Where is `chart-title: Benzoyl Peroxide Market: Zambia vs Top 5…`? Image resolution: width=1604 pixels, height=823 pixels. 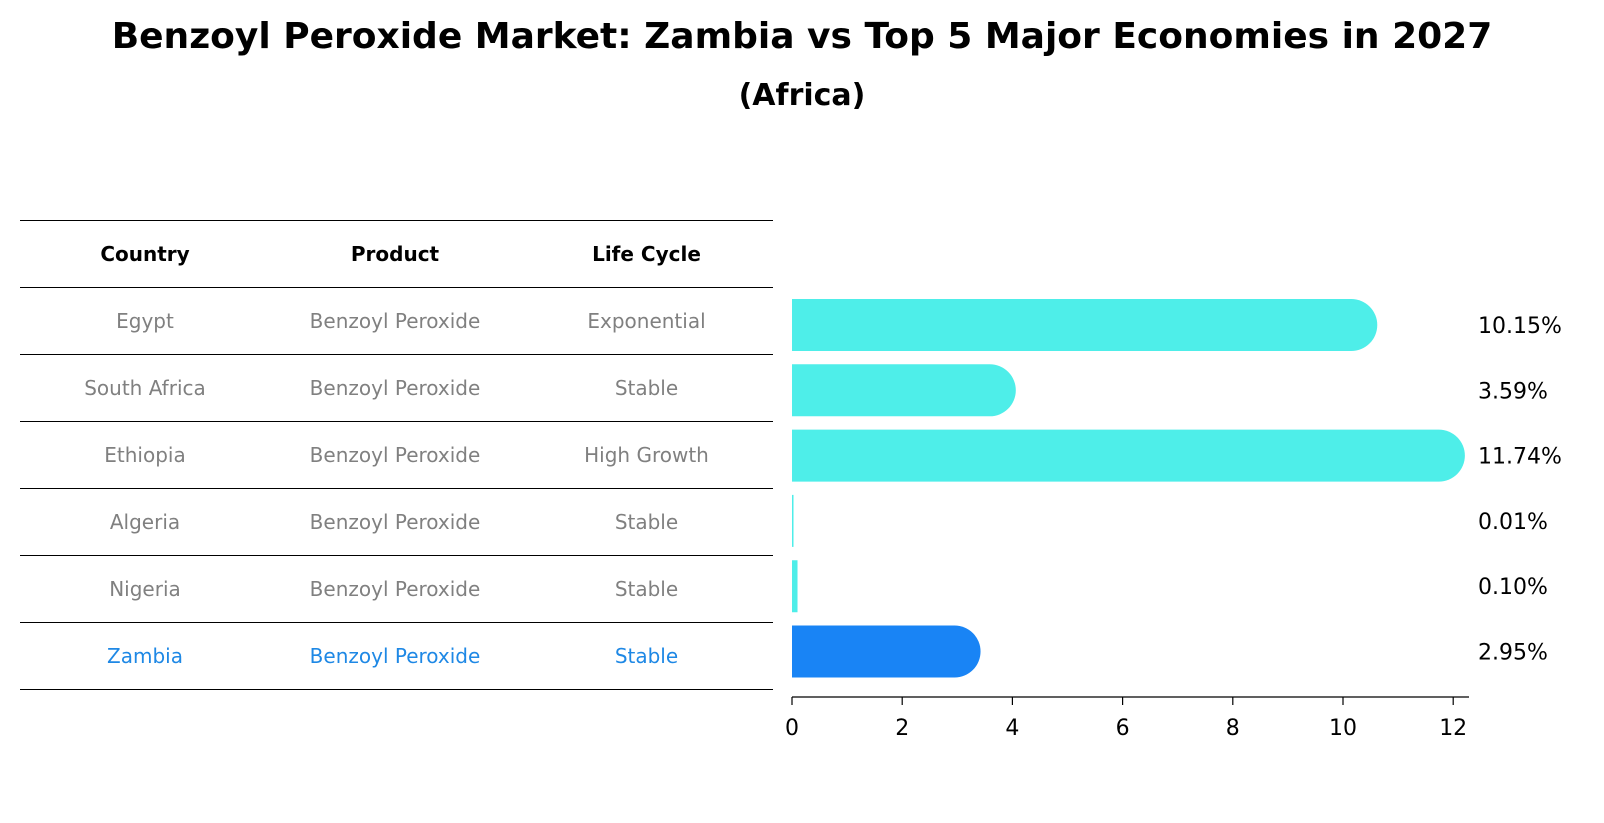
chart-title: Benzoyl Peroxide Market: Zambia vs Top 5… is located at coordinates (802, 36).